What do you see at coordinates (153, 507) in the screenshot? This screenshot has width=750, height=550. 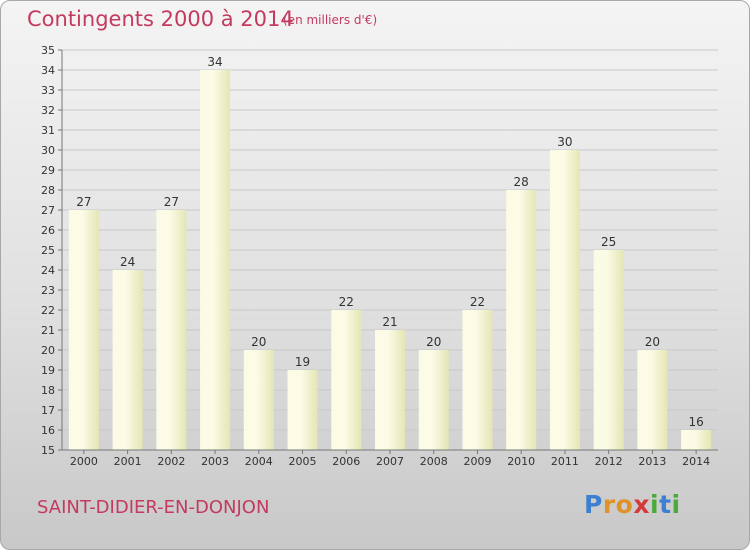 I see `commune-name: SAINT-DIDIER-EN-DONJON` at bounding box center [153, 507].